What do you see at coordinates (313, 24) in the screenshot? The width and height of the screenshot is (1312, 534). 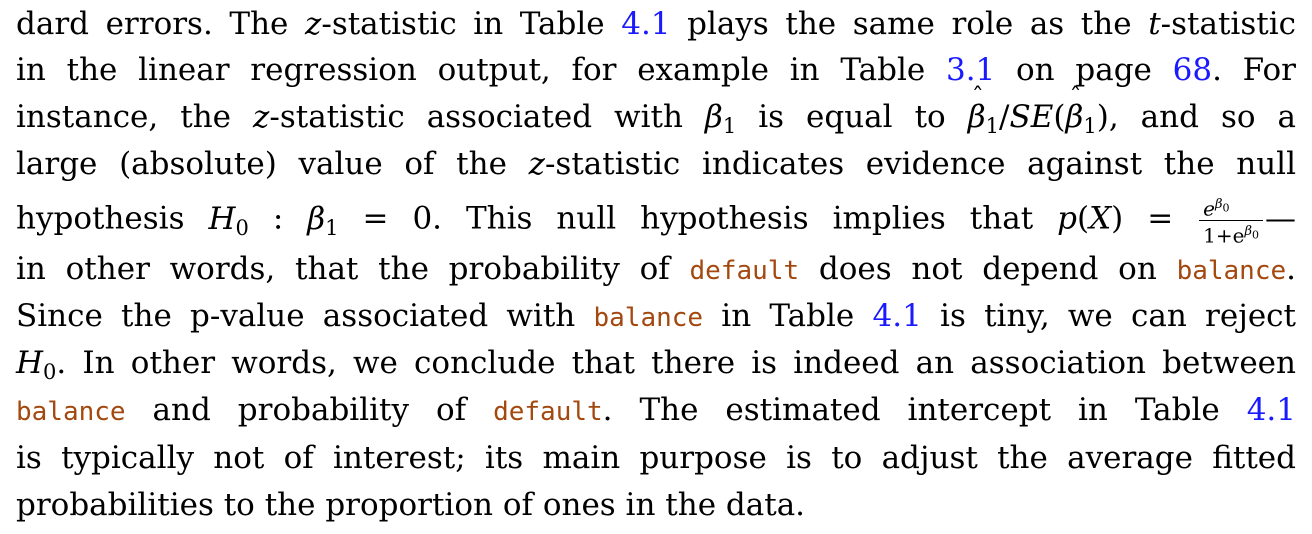 I see `math-z: z` at bounding box center [313, 24].